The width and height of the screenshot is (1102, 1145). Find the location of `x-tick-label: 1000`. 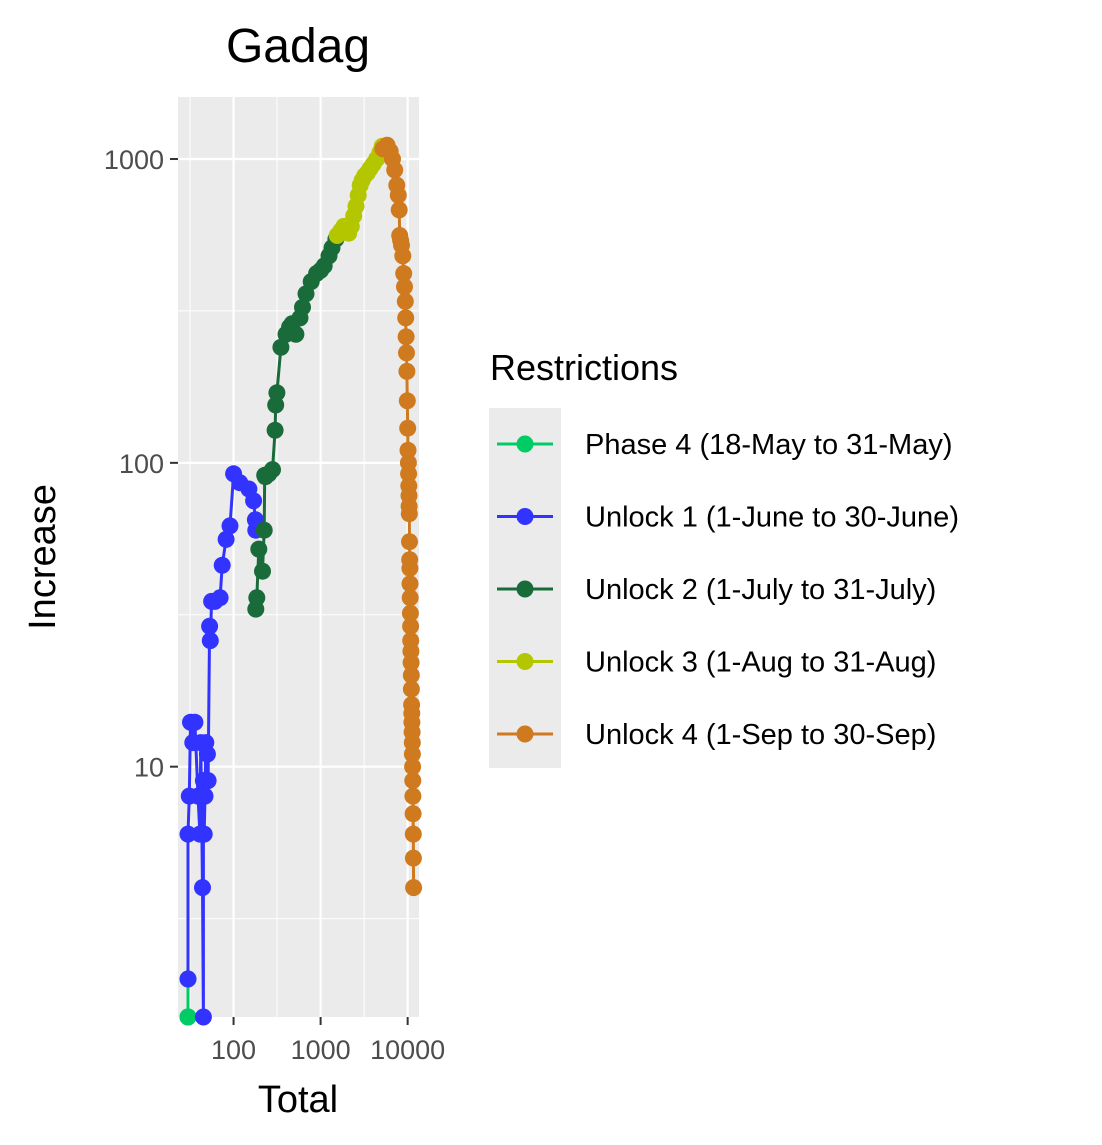

x-tick-label: 1000 is located at coordinates (321, 1050).